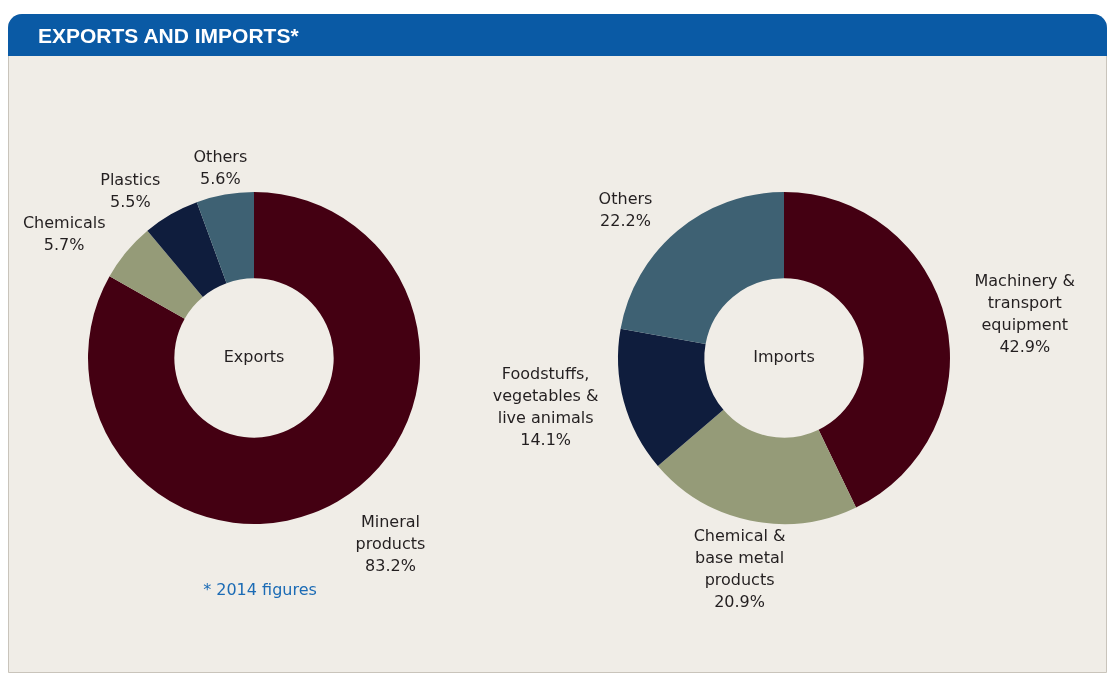  Describe the element at coordinates (390, 532) in the screenshot. I see `slice-label: Mineral products` at that location.